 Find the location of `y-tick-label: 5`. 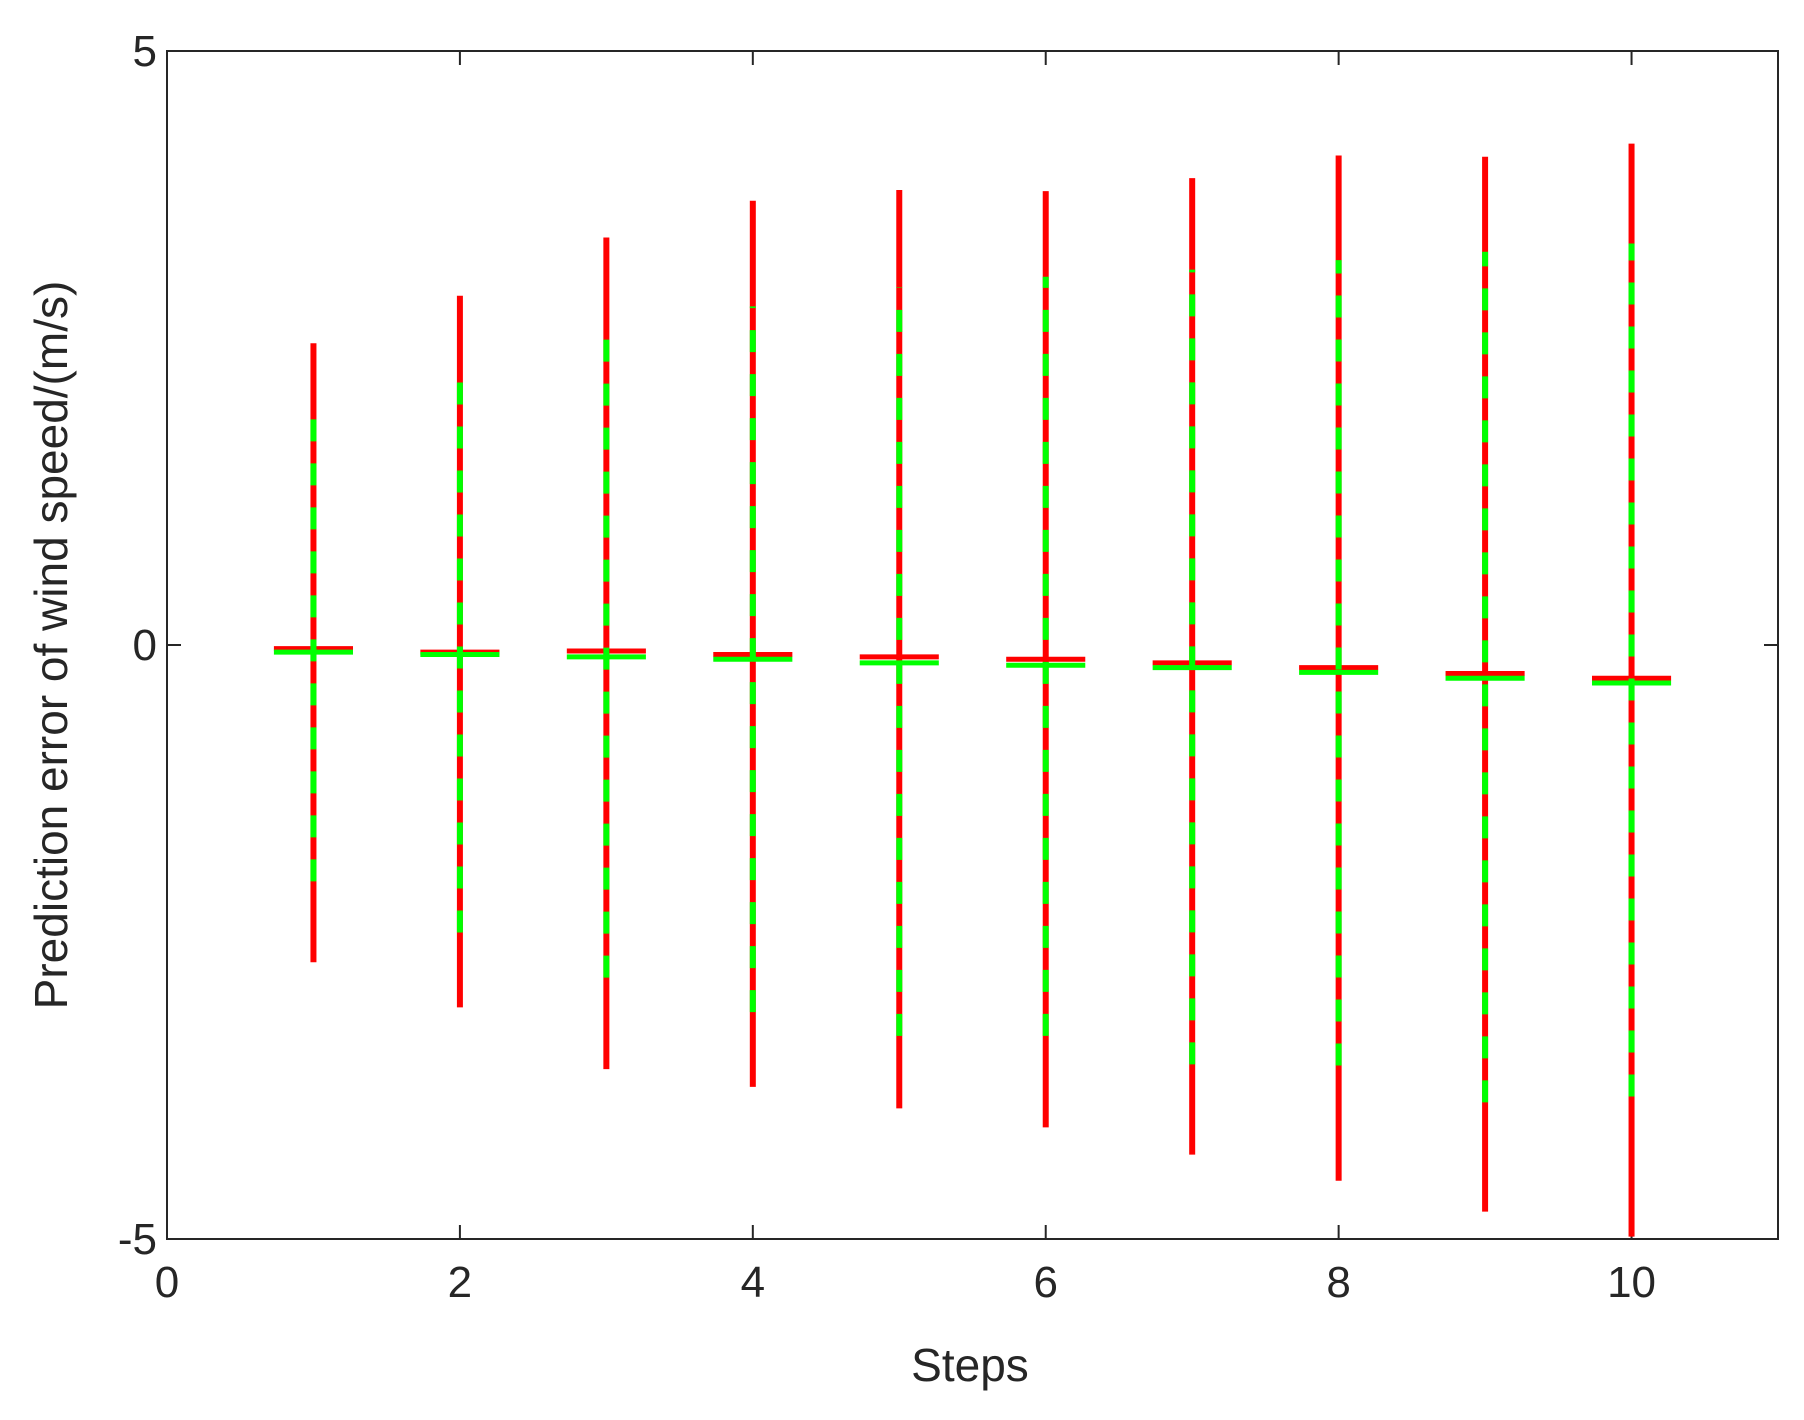

y-tick-label: 5 is located at coordinates (145, 51).